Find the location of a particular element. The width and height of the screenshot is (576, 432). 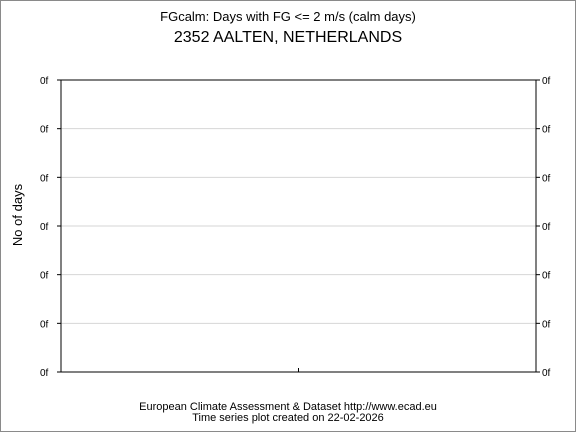

y-tick-labels-left: 0f 0f 0f 0f 0f 0f 0f is located at coordinates (44, 227).